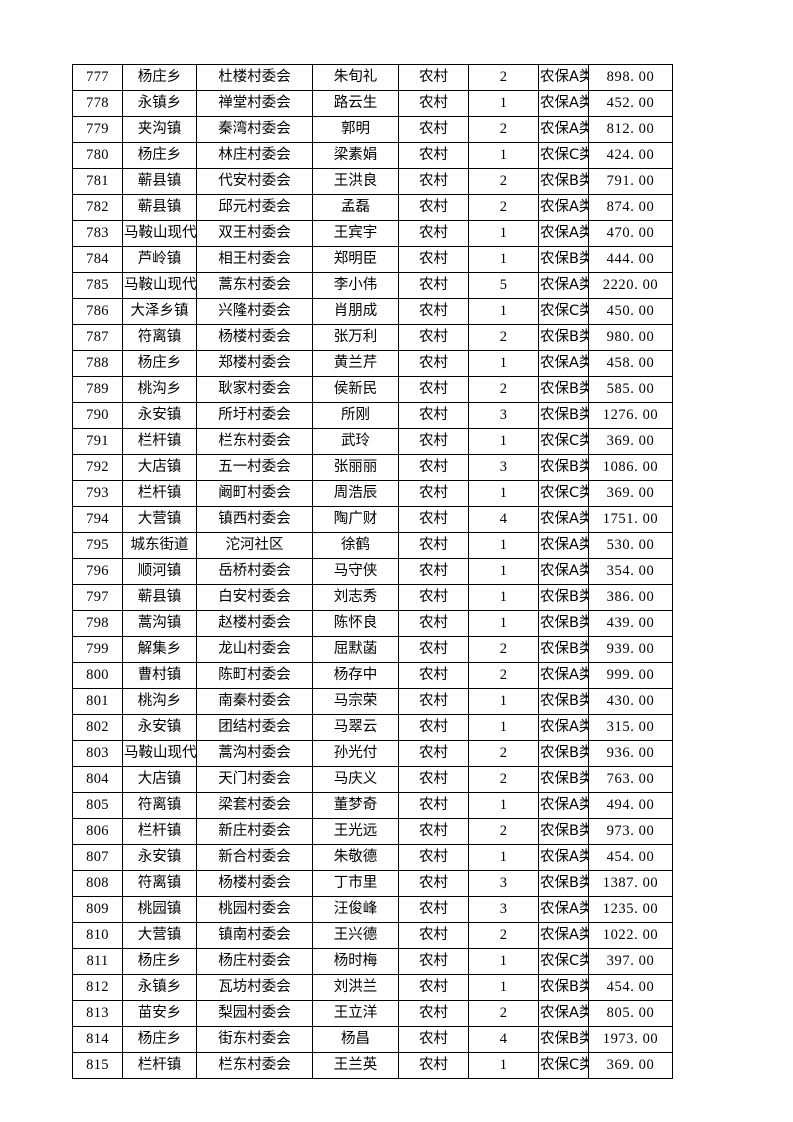 The width and height of the screenshot is (793, 1122). I want to click on cell-village-committee: 街东村委会, so click(254, 1039).